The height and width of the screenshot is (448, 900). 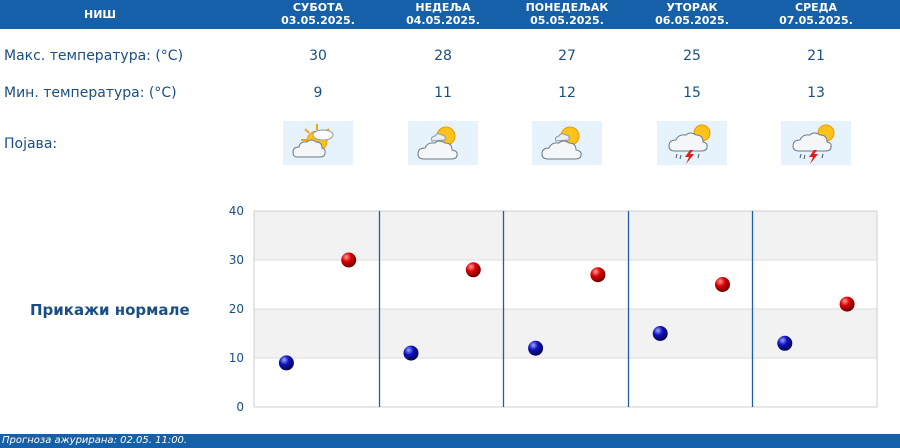 I want to click on day-header-5: СРЕДА 07.05.2025., so click(x=816, y=14).